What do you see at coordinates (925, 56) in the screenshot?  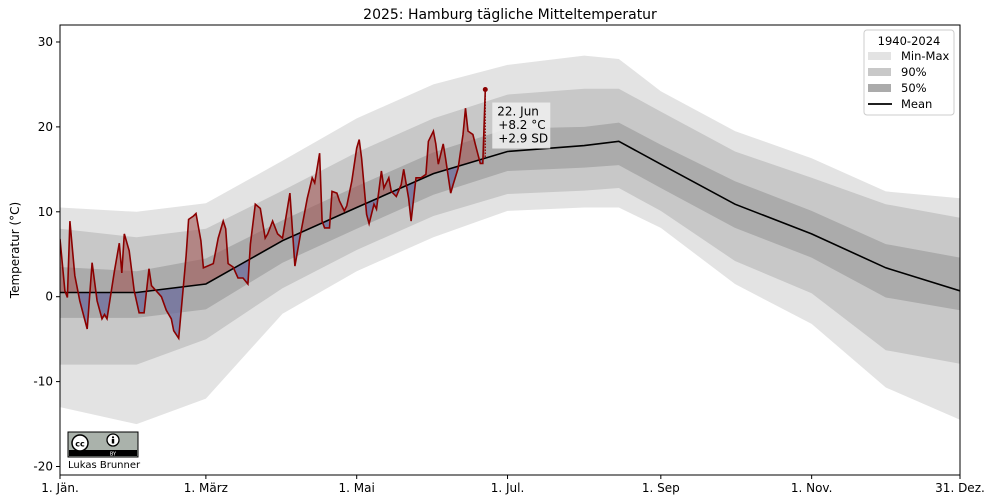 I see `legend-label-min-max: Min-Max` at bounding box center [925, 56].